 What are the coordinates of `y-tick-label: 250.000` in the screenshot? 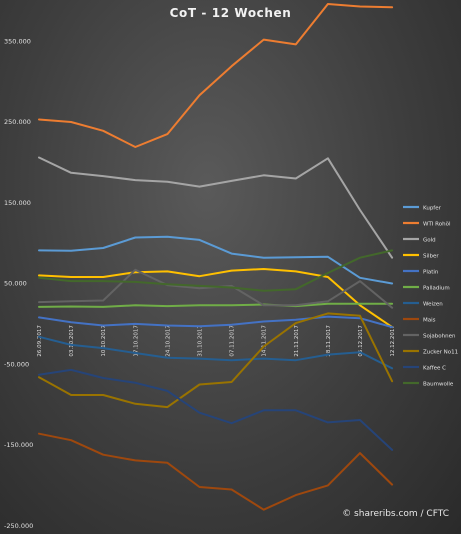 It's located at (17, 122).